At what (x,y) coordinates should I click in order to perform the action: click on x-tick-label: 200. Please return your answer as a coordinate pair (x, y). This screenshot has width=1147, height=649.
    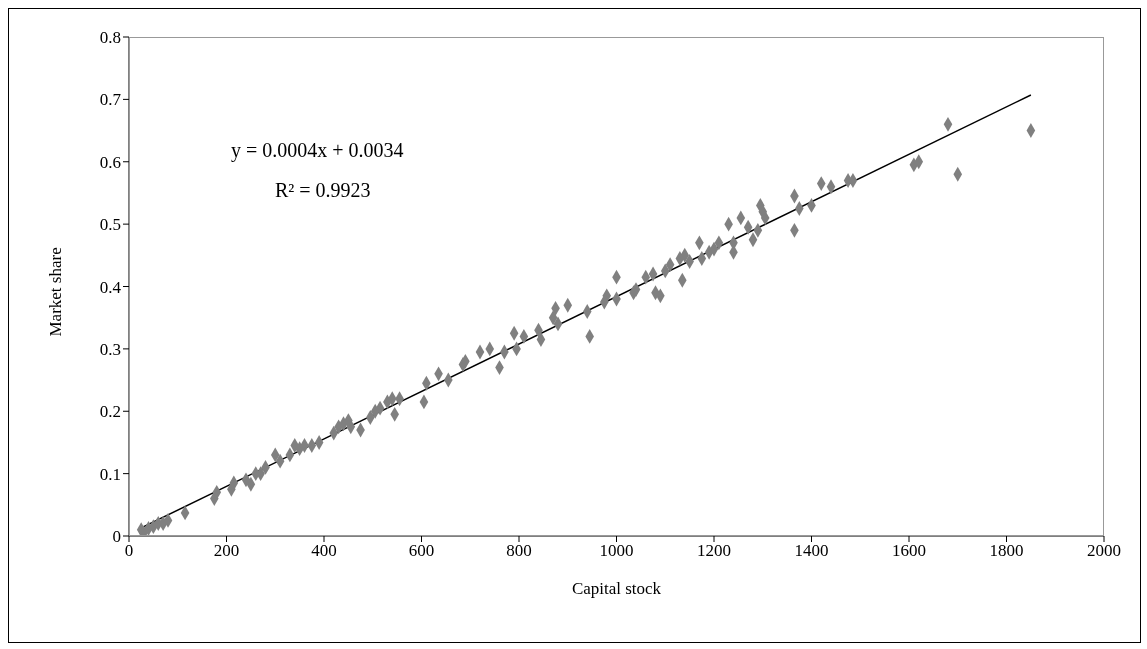
    Looking at the image, I should click on (226, 551).